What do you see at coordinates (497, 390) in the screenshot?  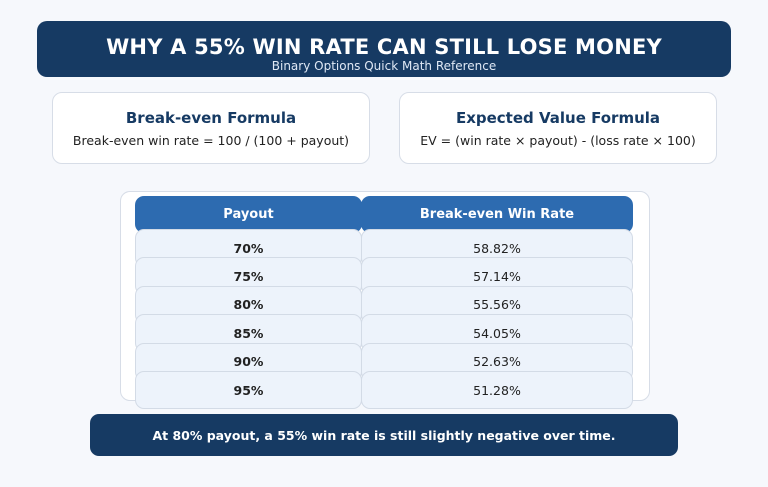 I see `break-even-rate-cell: 51.28%` at bounding box center [497, 390].